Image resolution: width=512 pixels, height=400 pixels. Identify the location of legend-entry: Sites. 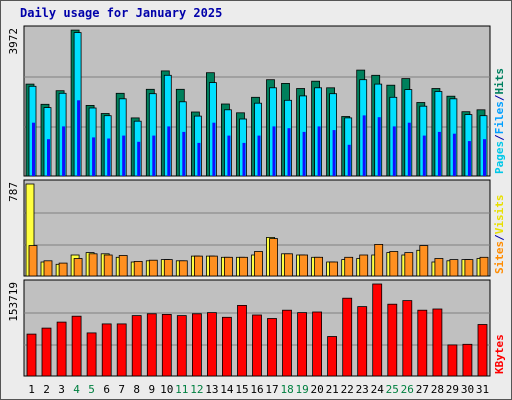
(499, 257).